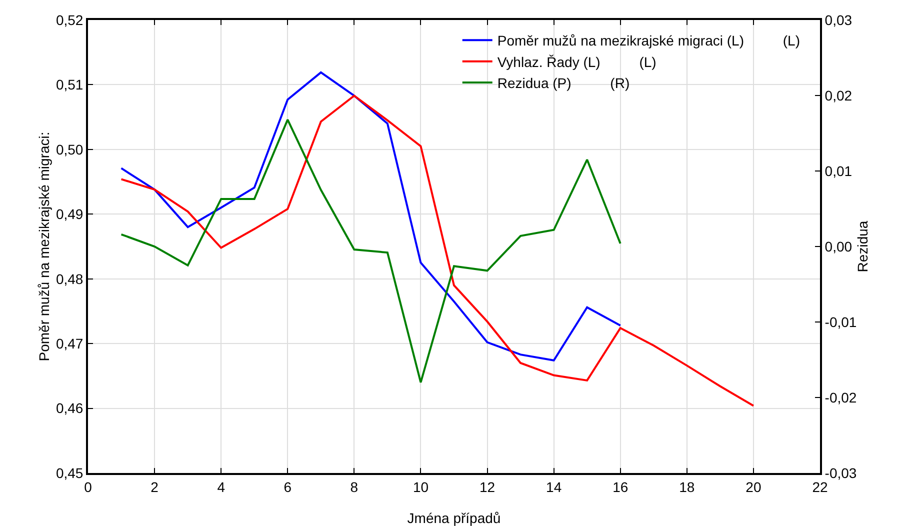 The image size is (906, 526). I want to click on x-tick-label: 2, so click(154, 486).